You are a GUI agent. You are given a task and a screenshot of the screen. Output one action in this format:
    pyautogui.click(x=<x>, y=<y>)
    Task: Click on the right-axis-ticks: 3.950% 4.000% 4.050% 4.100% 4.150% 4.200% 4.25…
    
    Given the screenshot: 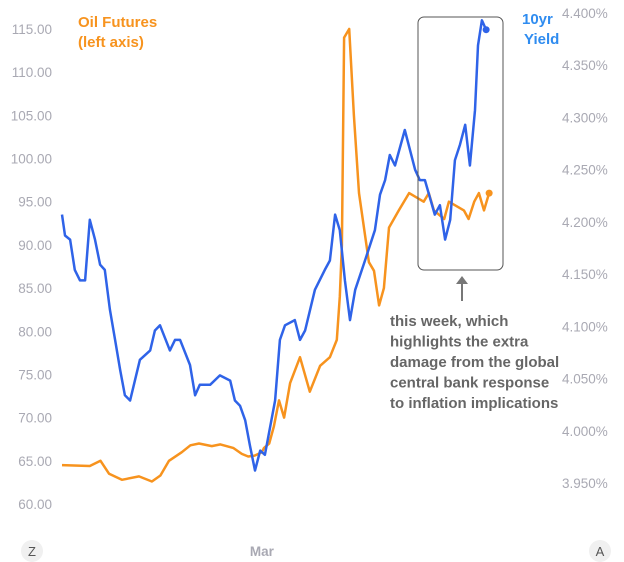 What is the action you would take?
    pyautogui.click(x=585, y=248)
    